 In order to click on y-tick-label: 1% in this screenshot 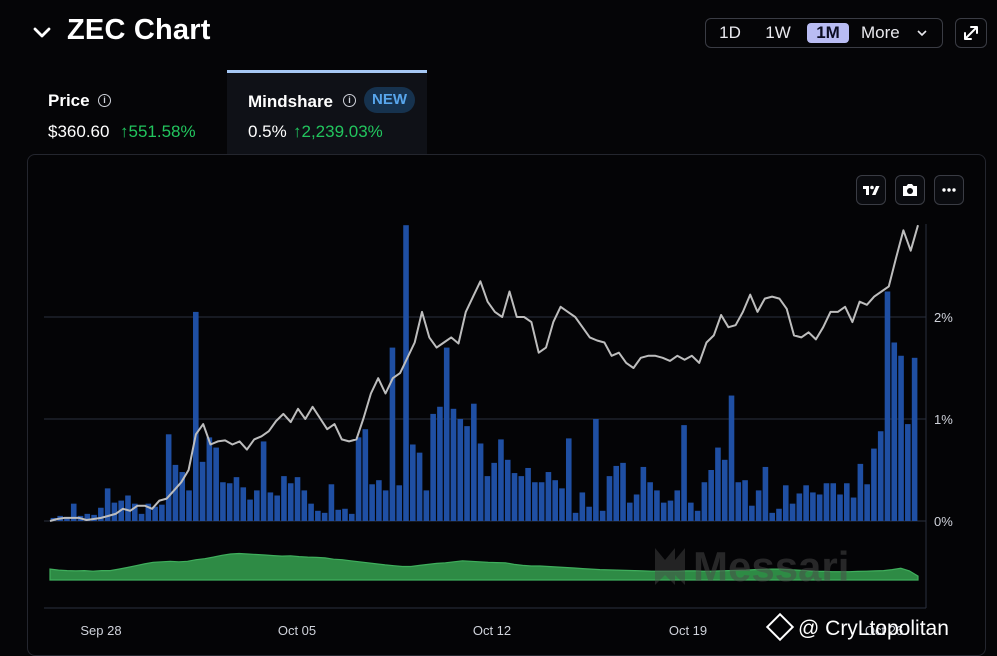, I will do `click(943, 419)`.